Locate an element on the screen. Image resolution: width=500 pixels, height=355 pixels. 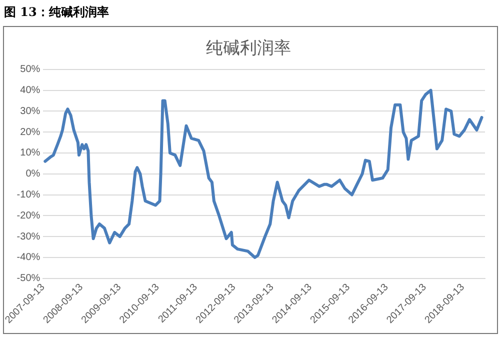
y-tick-label: -10% is located at coordinates (28, 195).